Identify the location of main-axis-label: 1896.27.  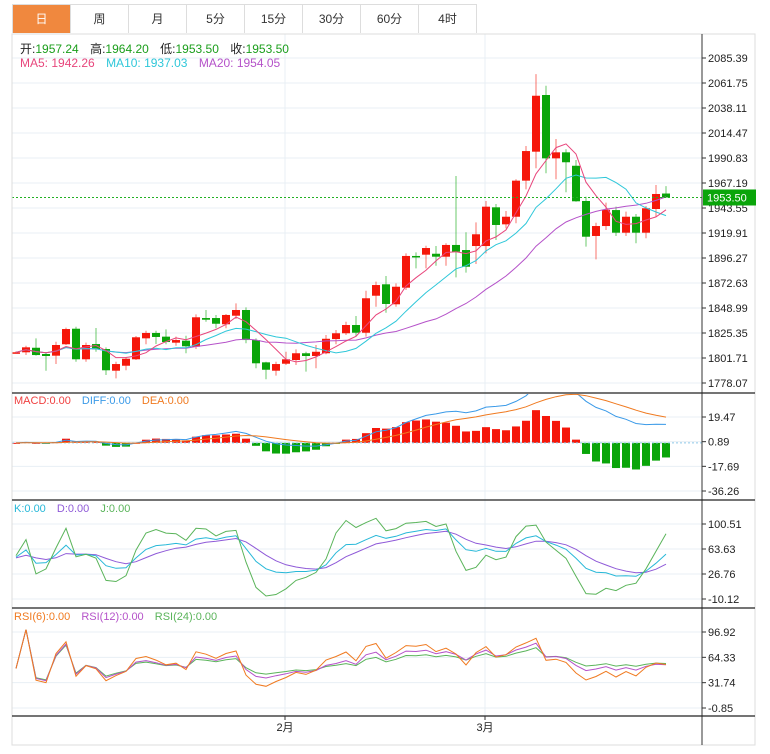
(728, 259).